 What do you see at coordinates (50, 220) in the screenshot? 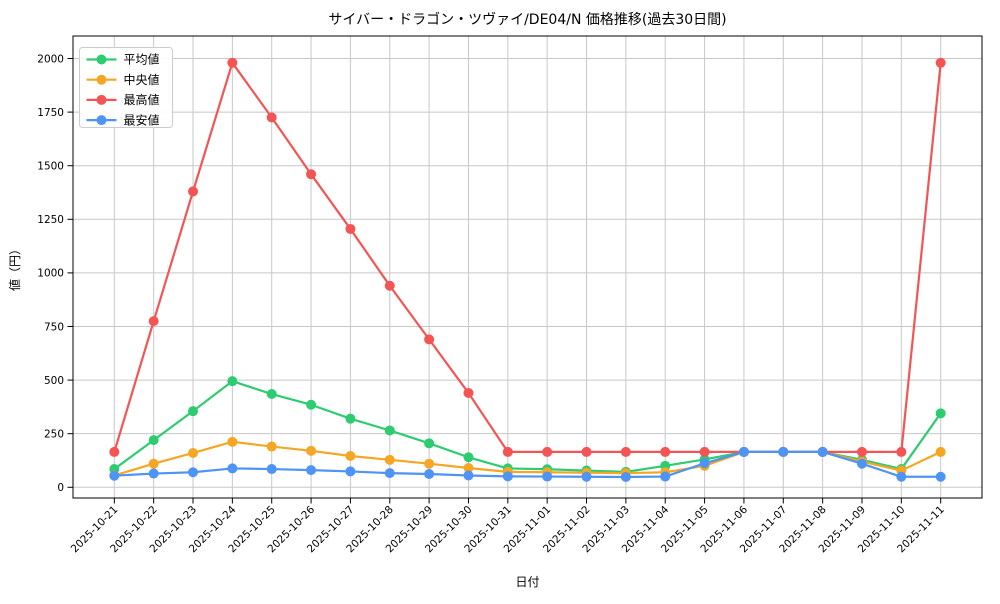
I see `y-tick-label: 1250` at bounding box center [50, 220].